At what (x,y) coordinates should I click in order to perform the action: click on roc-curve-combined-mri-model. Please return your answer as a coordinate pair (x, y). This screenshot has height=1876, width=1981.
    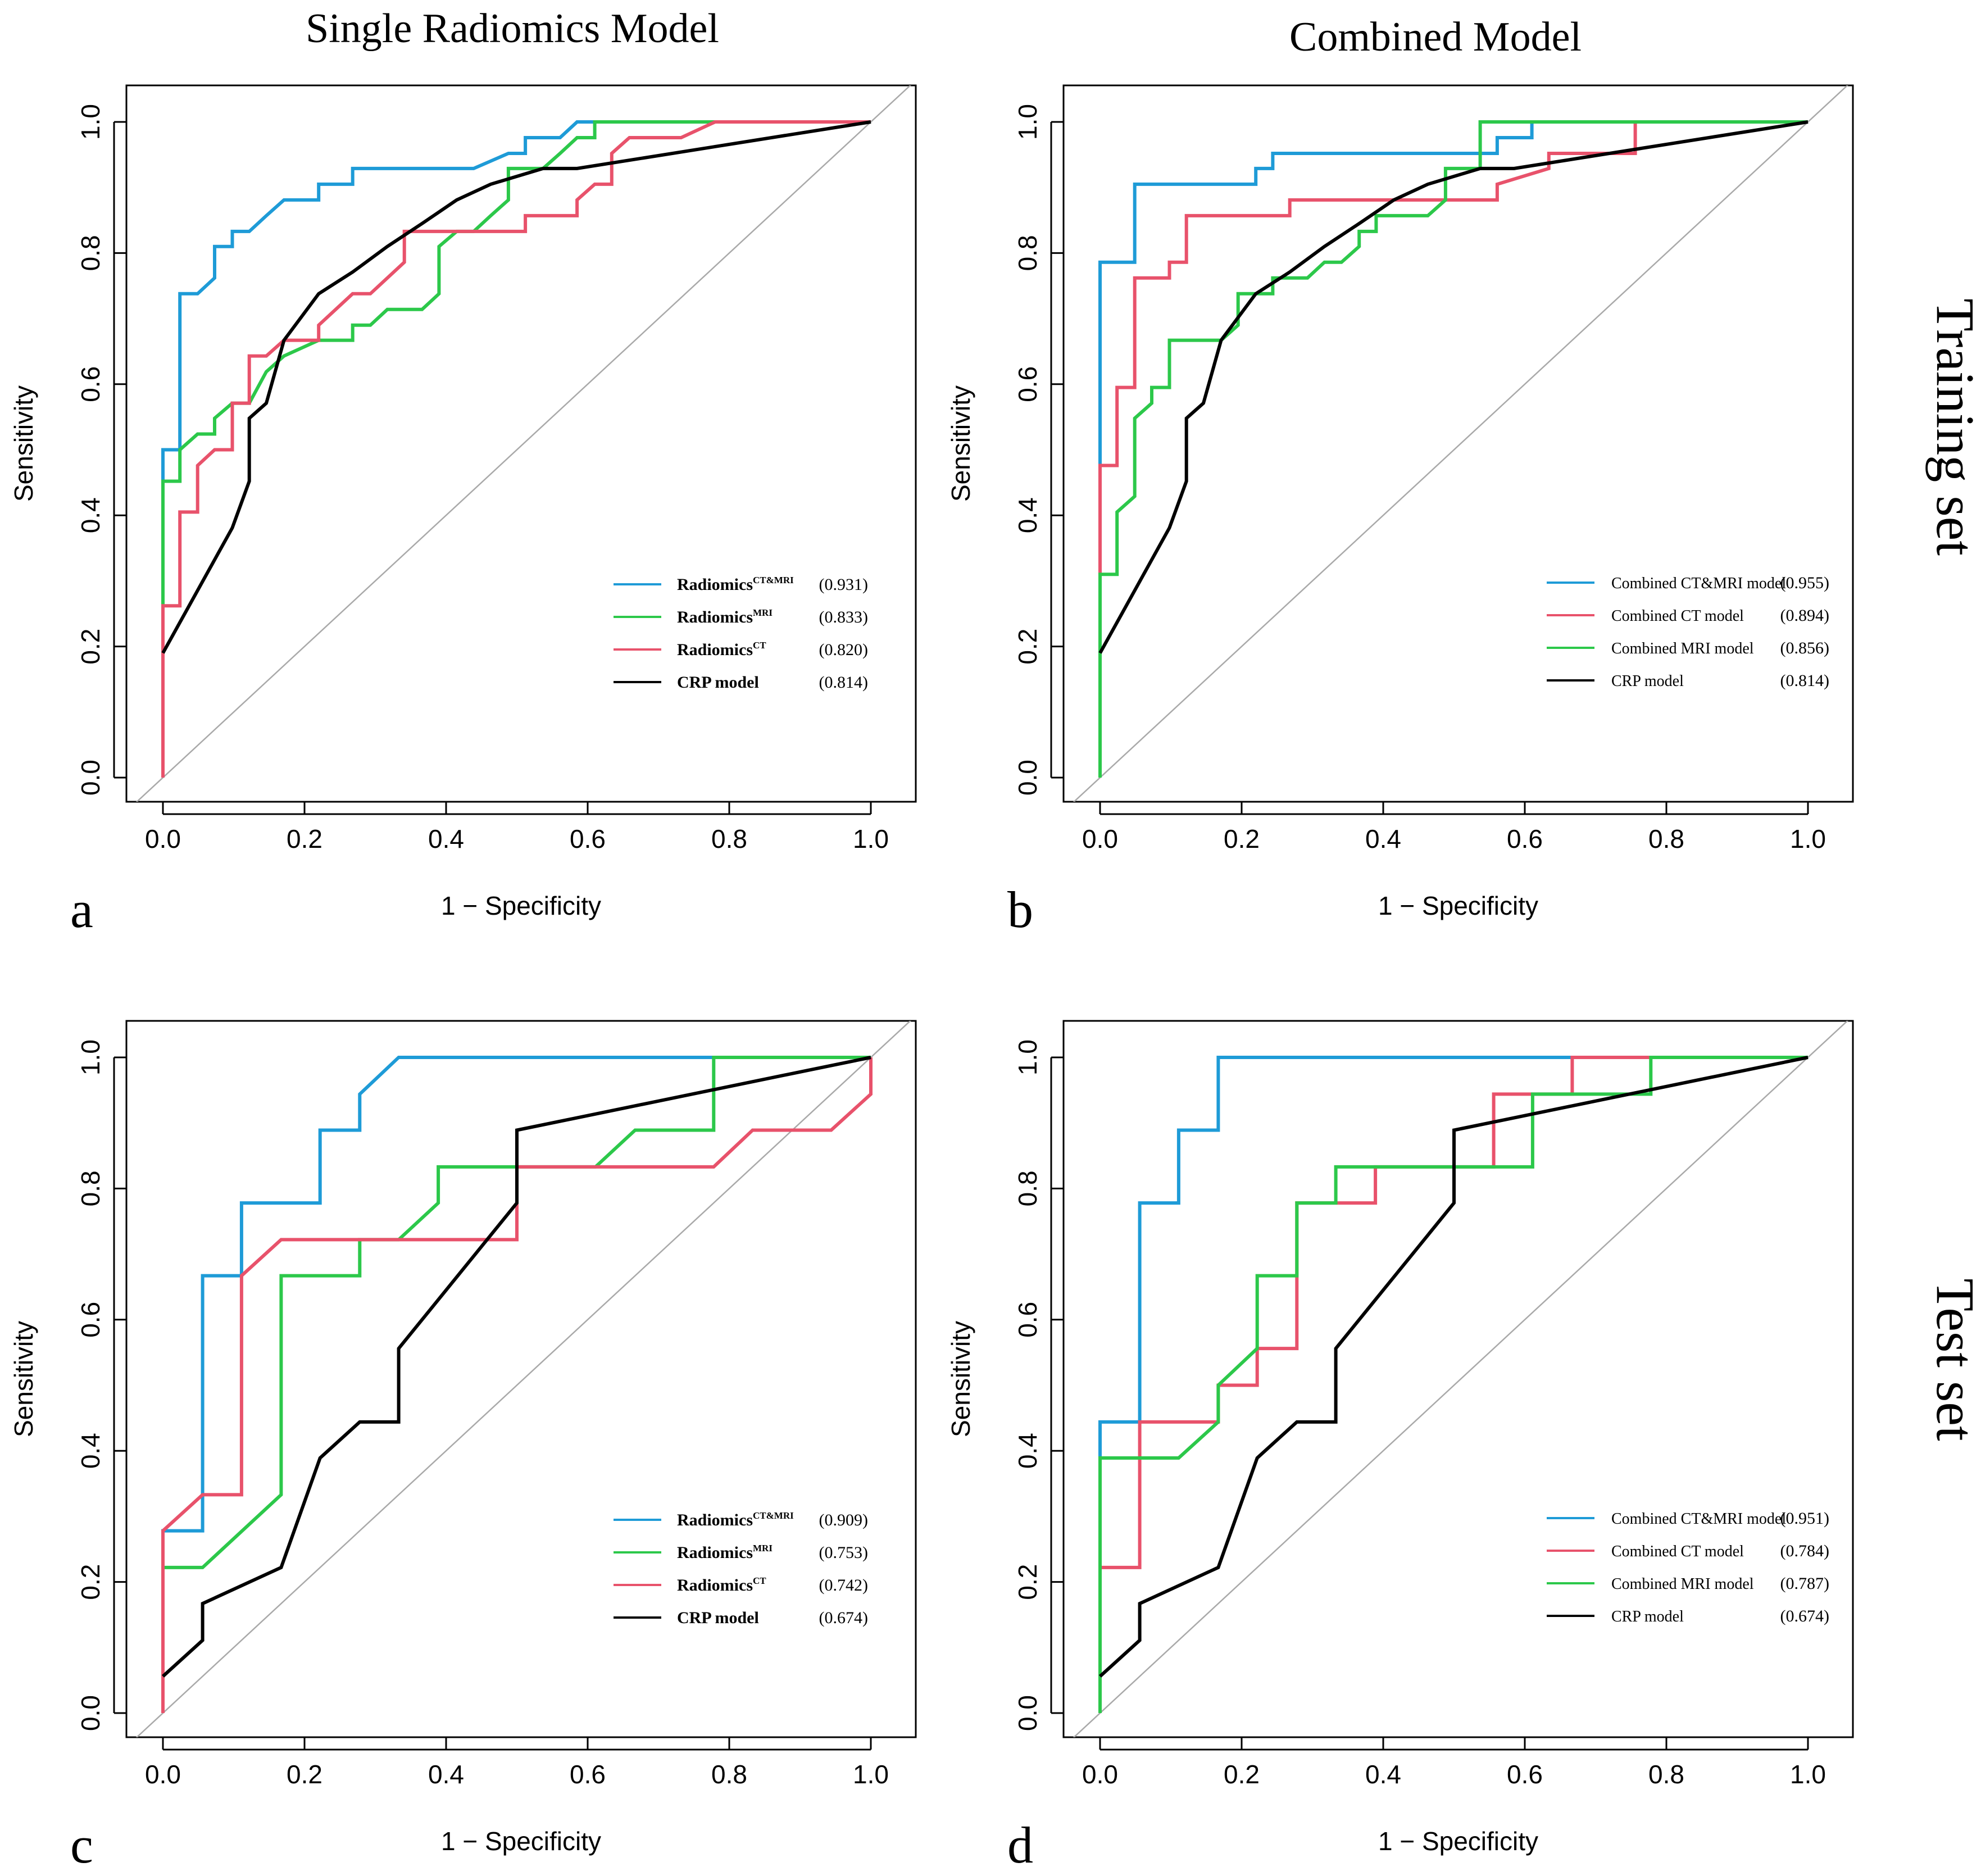
    Looking at the image, I should click on (1453, 449).